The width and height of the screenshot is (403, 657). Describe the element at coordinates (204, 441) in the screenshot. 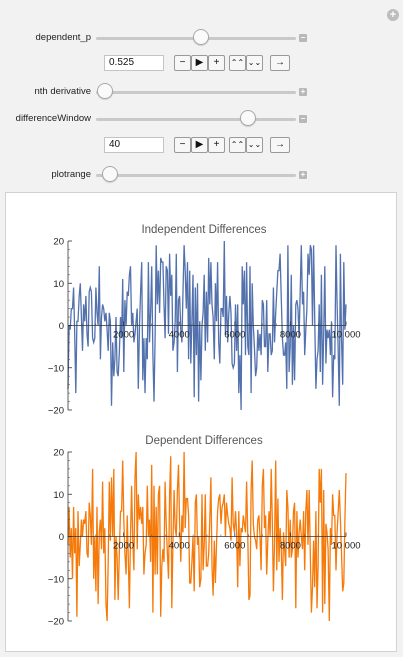

I see `chart-title-dependent: Dependent Differences` at that location.